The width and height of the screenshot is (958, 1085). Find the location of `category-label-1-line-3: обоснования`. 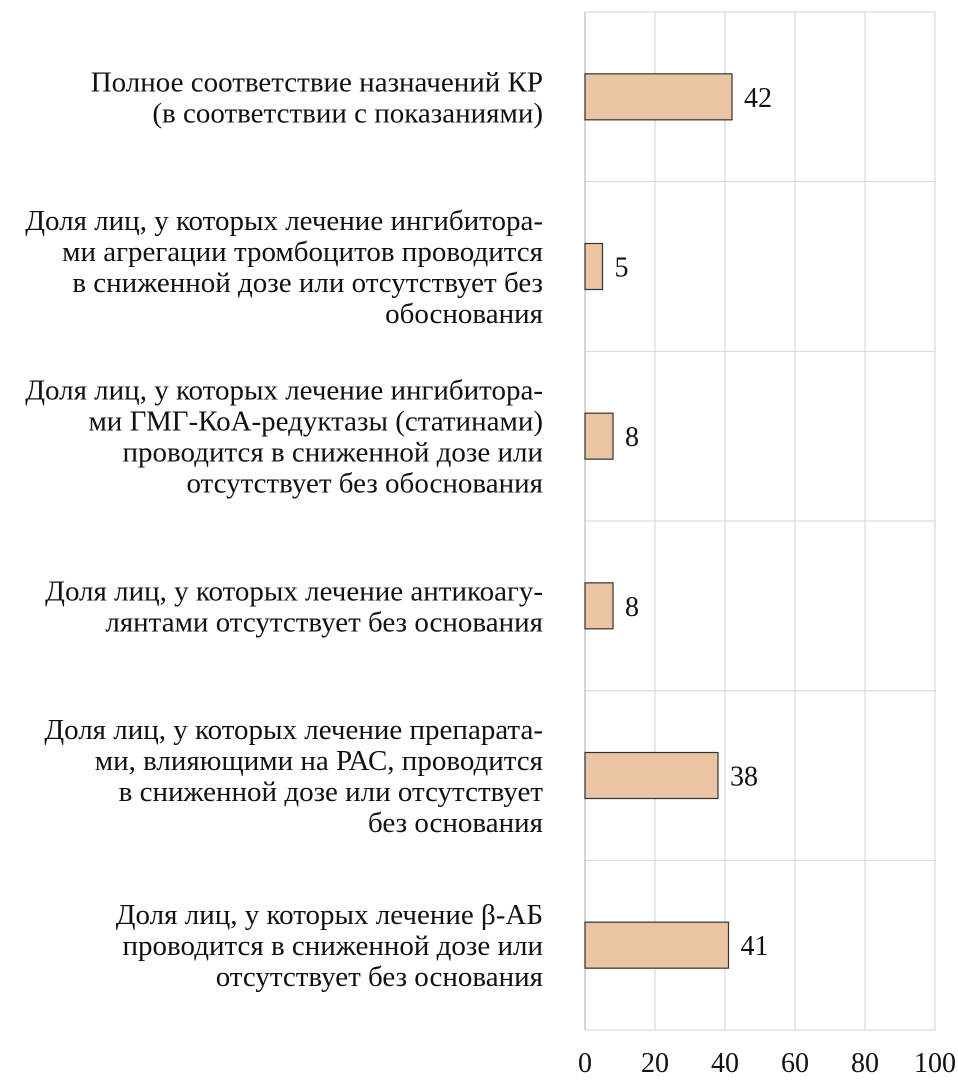

category-label-1-line-3: обоснования is located at coordinates (464, 314).